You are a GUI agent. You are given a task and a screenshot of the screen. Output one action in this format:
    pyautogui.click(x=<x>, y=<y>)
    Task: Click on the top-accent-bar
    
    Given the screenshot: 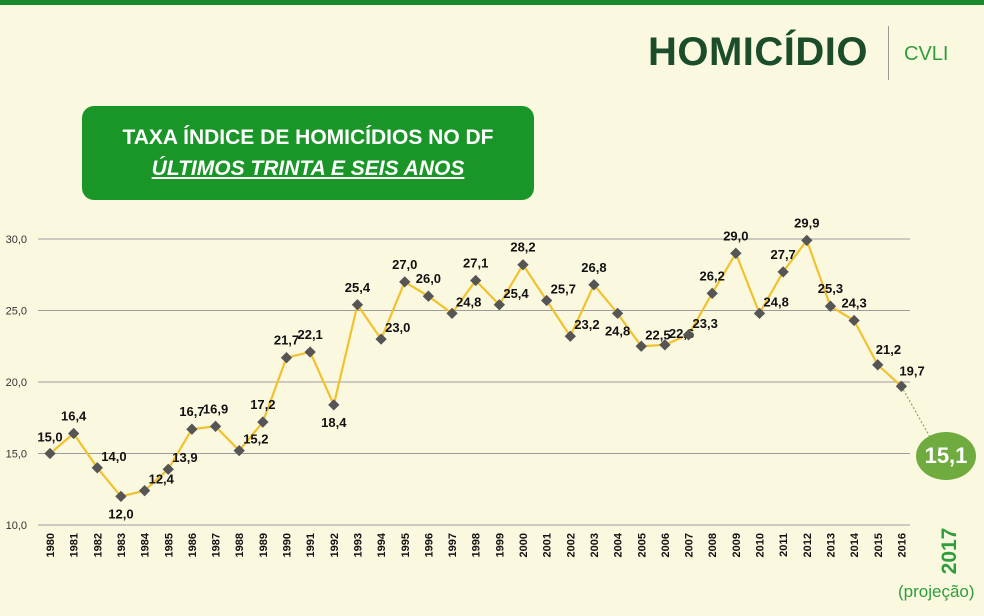 What is the action you would take?
    pyautogui.click(x=492, y=2)
    